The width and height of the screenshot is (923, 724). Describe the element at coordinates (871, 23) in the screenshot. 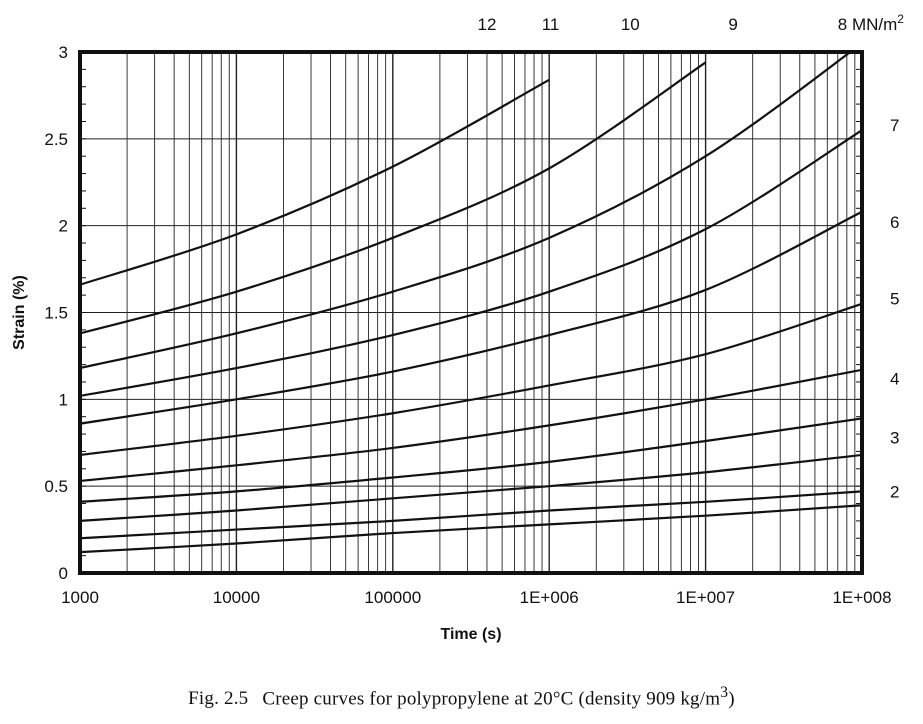

I see `stress-label-top: 8 MN/m2` at that location.